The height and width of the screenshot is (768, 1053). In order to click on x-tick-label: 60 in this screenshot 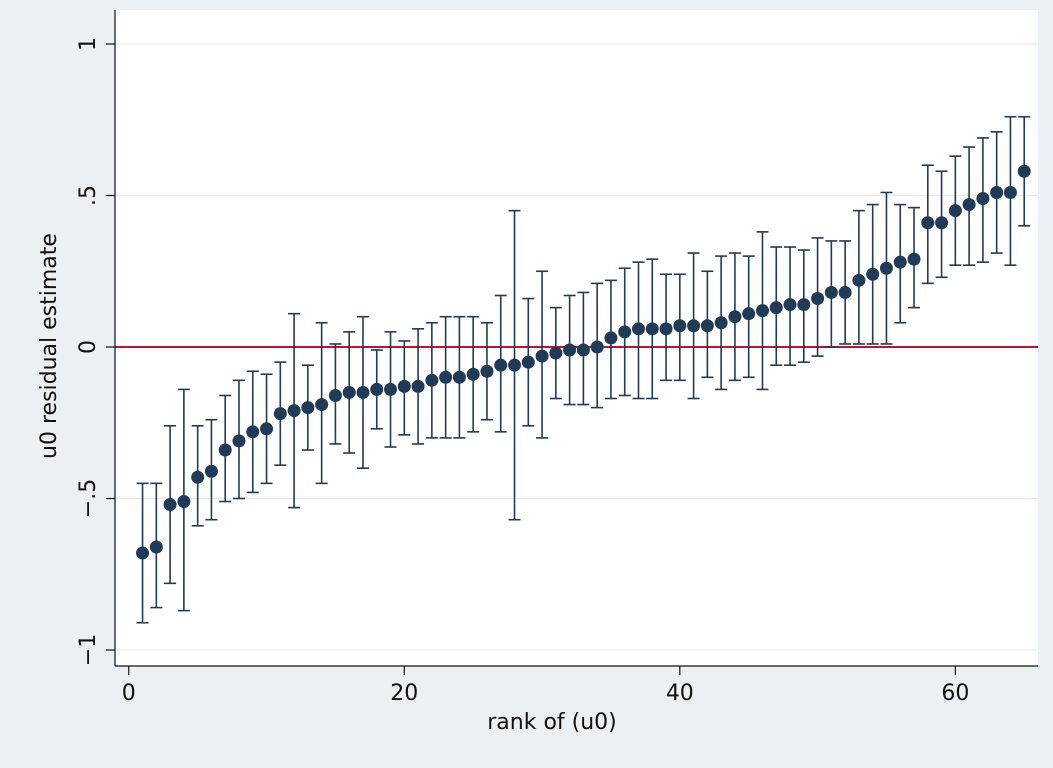, I will do `click(955, 693)`.